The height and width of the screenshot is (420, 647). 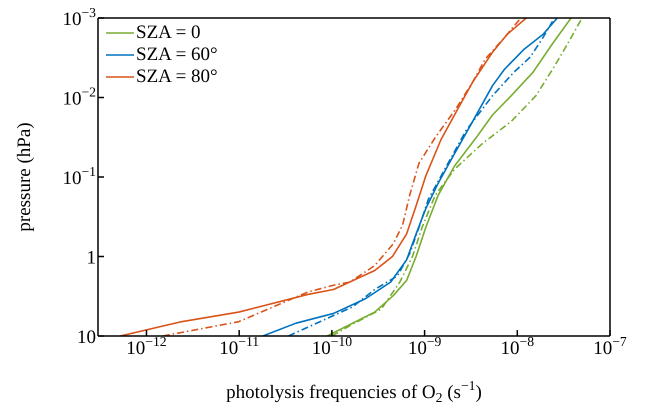 What do you see at coordinates (86, 337) in the screenshot?
I see `y-tick-label: 10` at bounding box center [86, 337].